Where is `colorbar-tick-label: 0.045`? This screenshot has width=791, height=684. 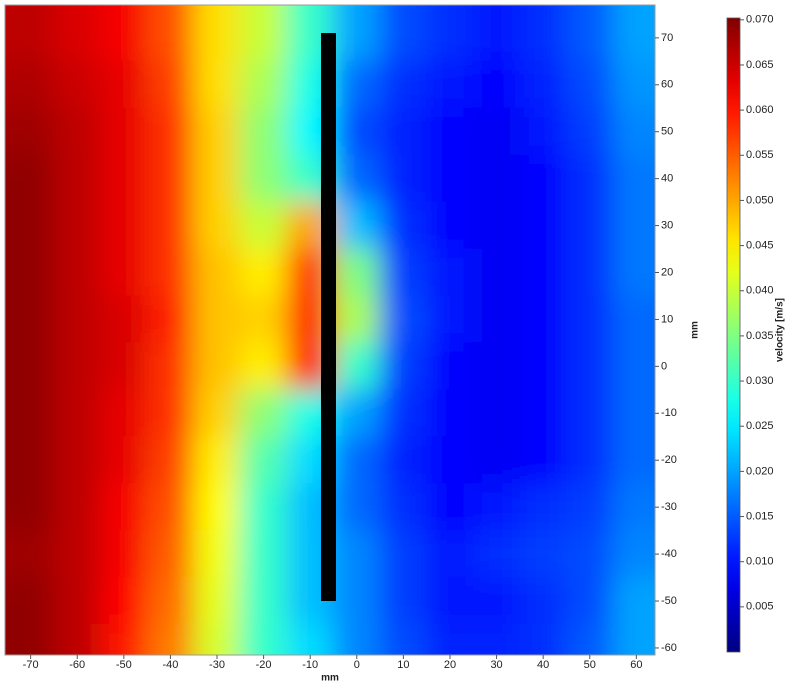
colorbar-tick-label: 0.045 is located at coordinates (760, 245).